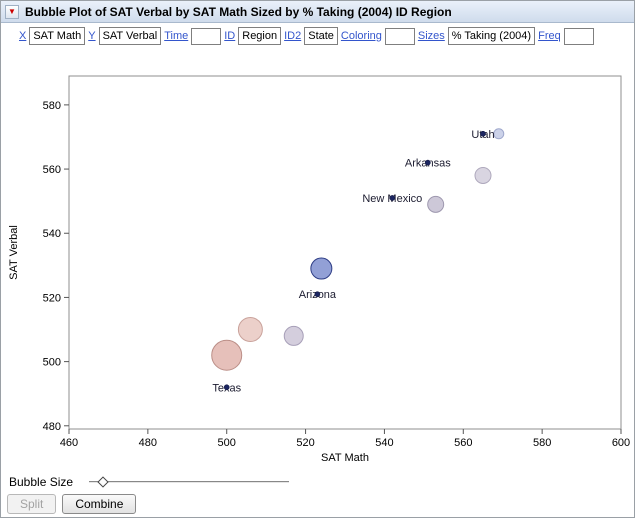  I want to click on x-tick-label: 560, so click(463, 443).